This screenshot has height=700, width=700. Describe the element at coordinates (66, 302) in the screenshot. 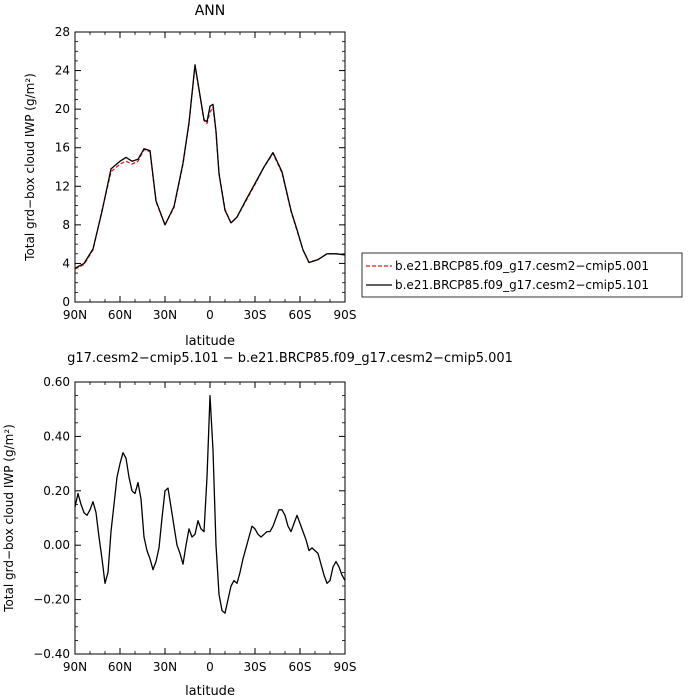

I see `top-y-tick-label: 0` at that location.